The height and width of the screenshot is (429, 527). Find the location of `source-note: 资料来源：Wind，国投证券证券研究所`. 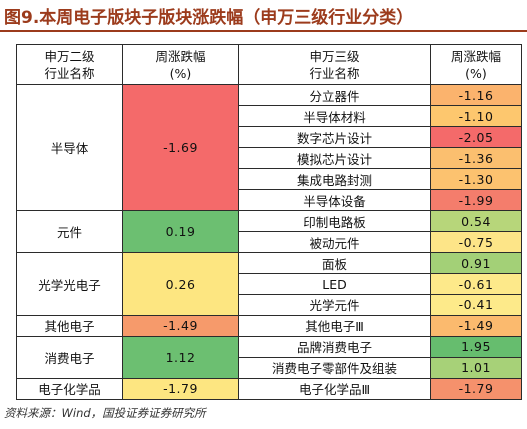

source-note: 资料来源：Wind，国投证券证券研究所 is located at coordinates (105, 413).